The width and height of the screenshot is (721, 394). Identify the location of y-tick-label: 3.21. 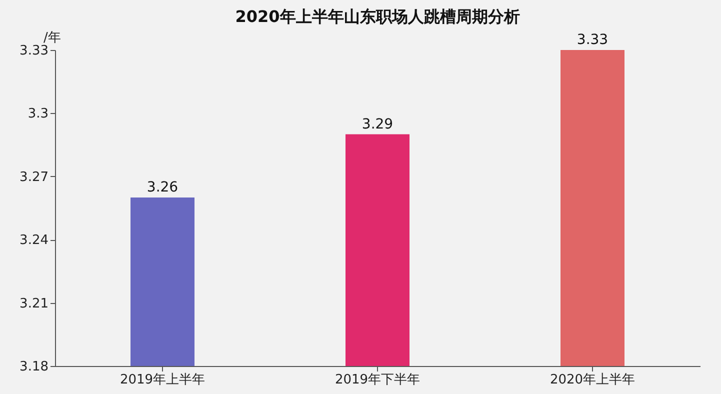
(34, 304).